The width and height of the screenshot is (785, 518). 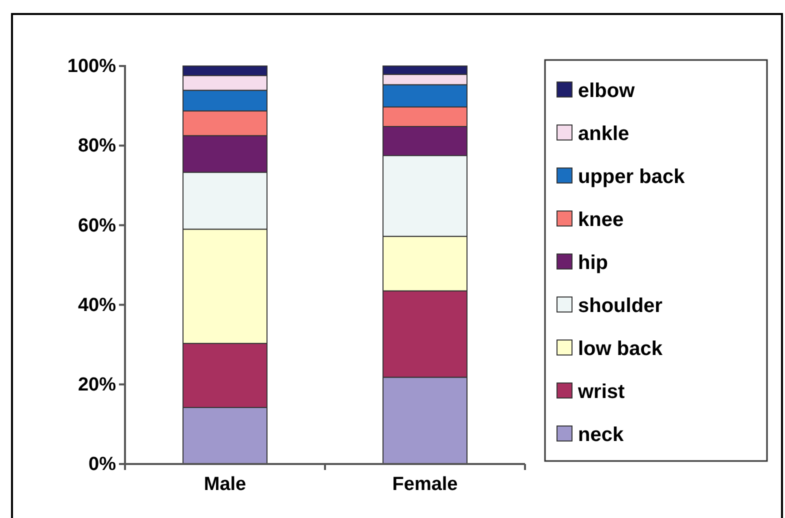 What do you see at coordinates (593, 263) in the screenshot?
I see `legend-label: hip` at bounding box center [593, 263].